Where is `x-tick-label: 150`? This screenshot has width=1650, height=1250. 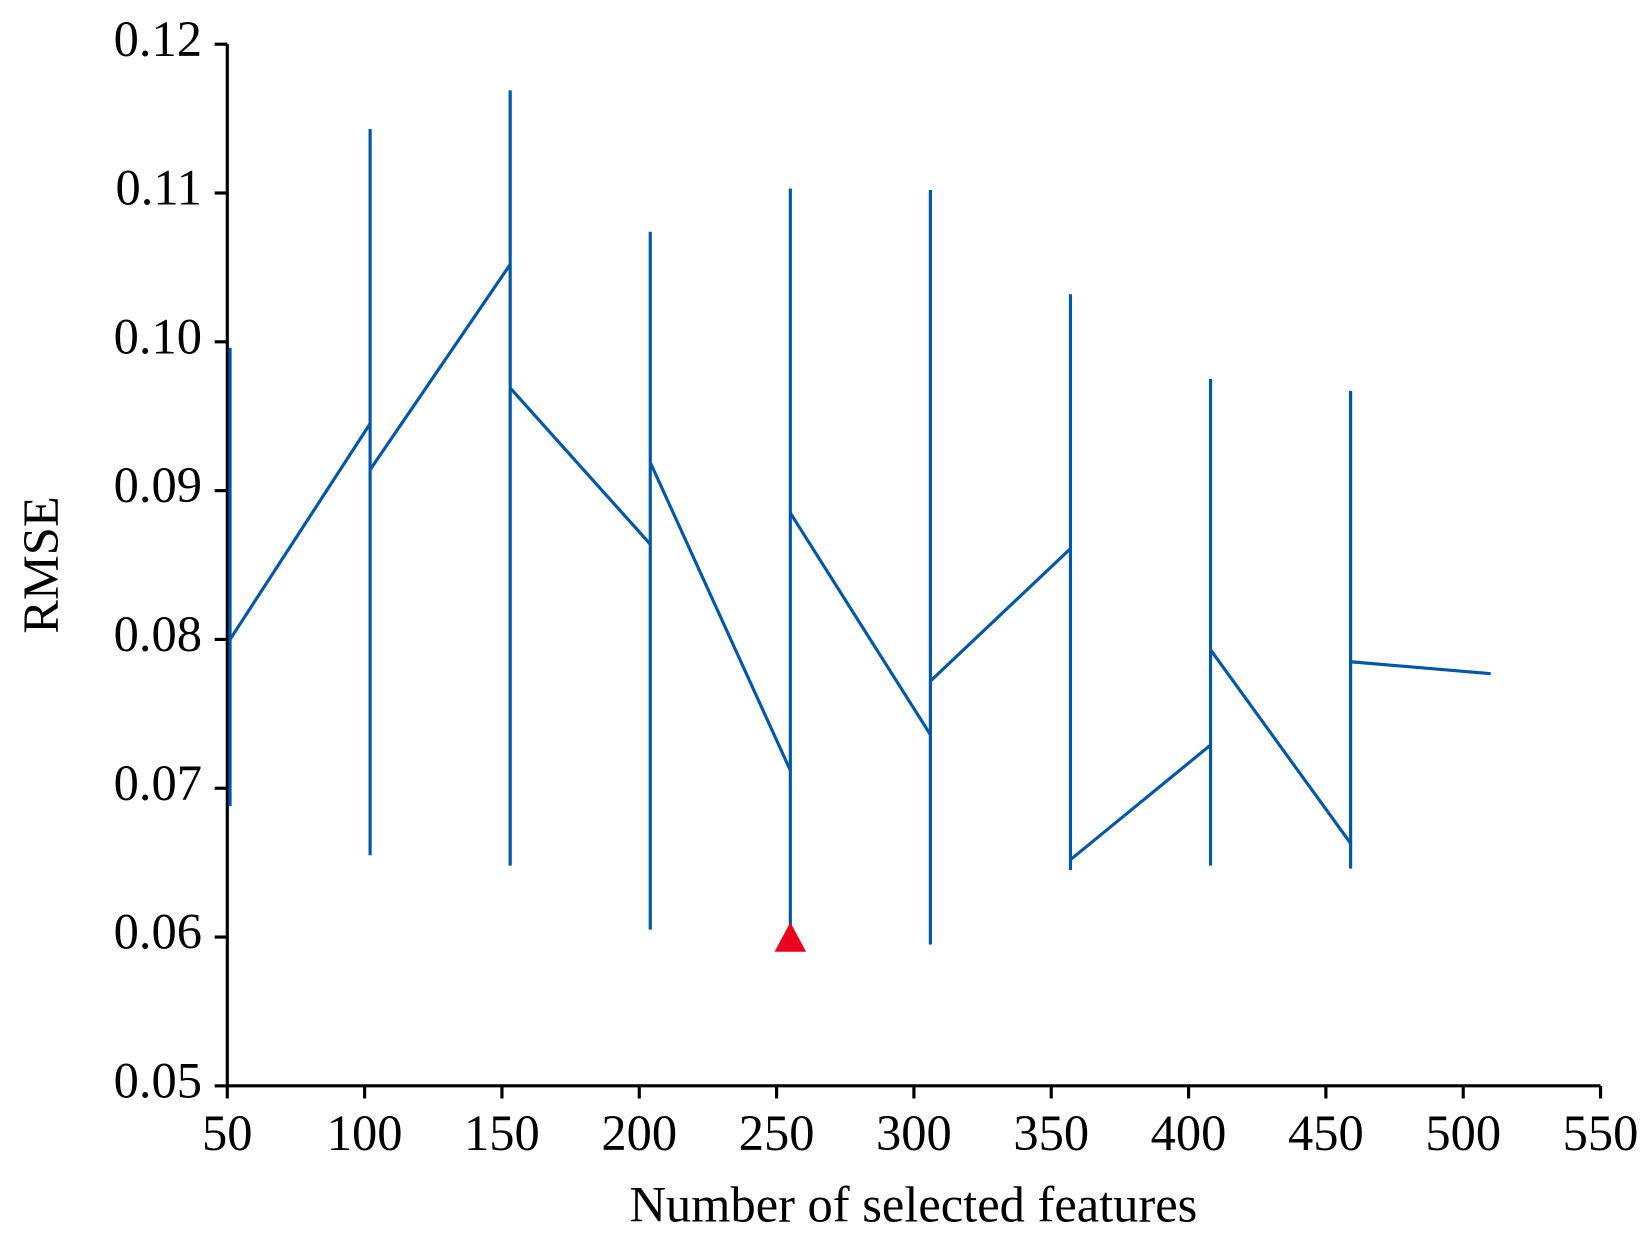
x-tick-label: 150 is located at coordinates (502, 1133).